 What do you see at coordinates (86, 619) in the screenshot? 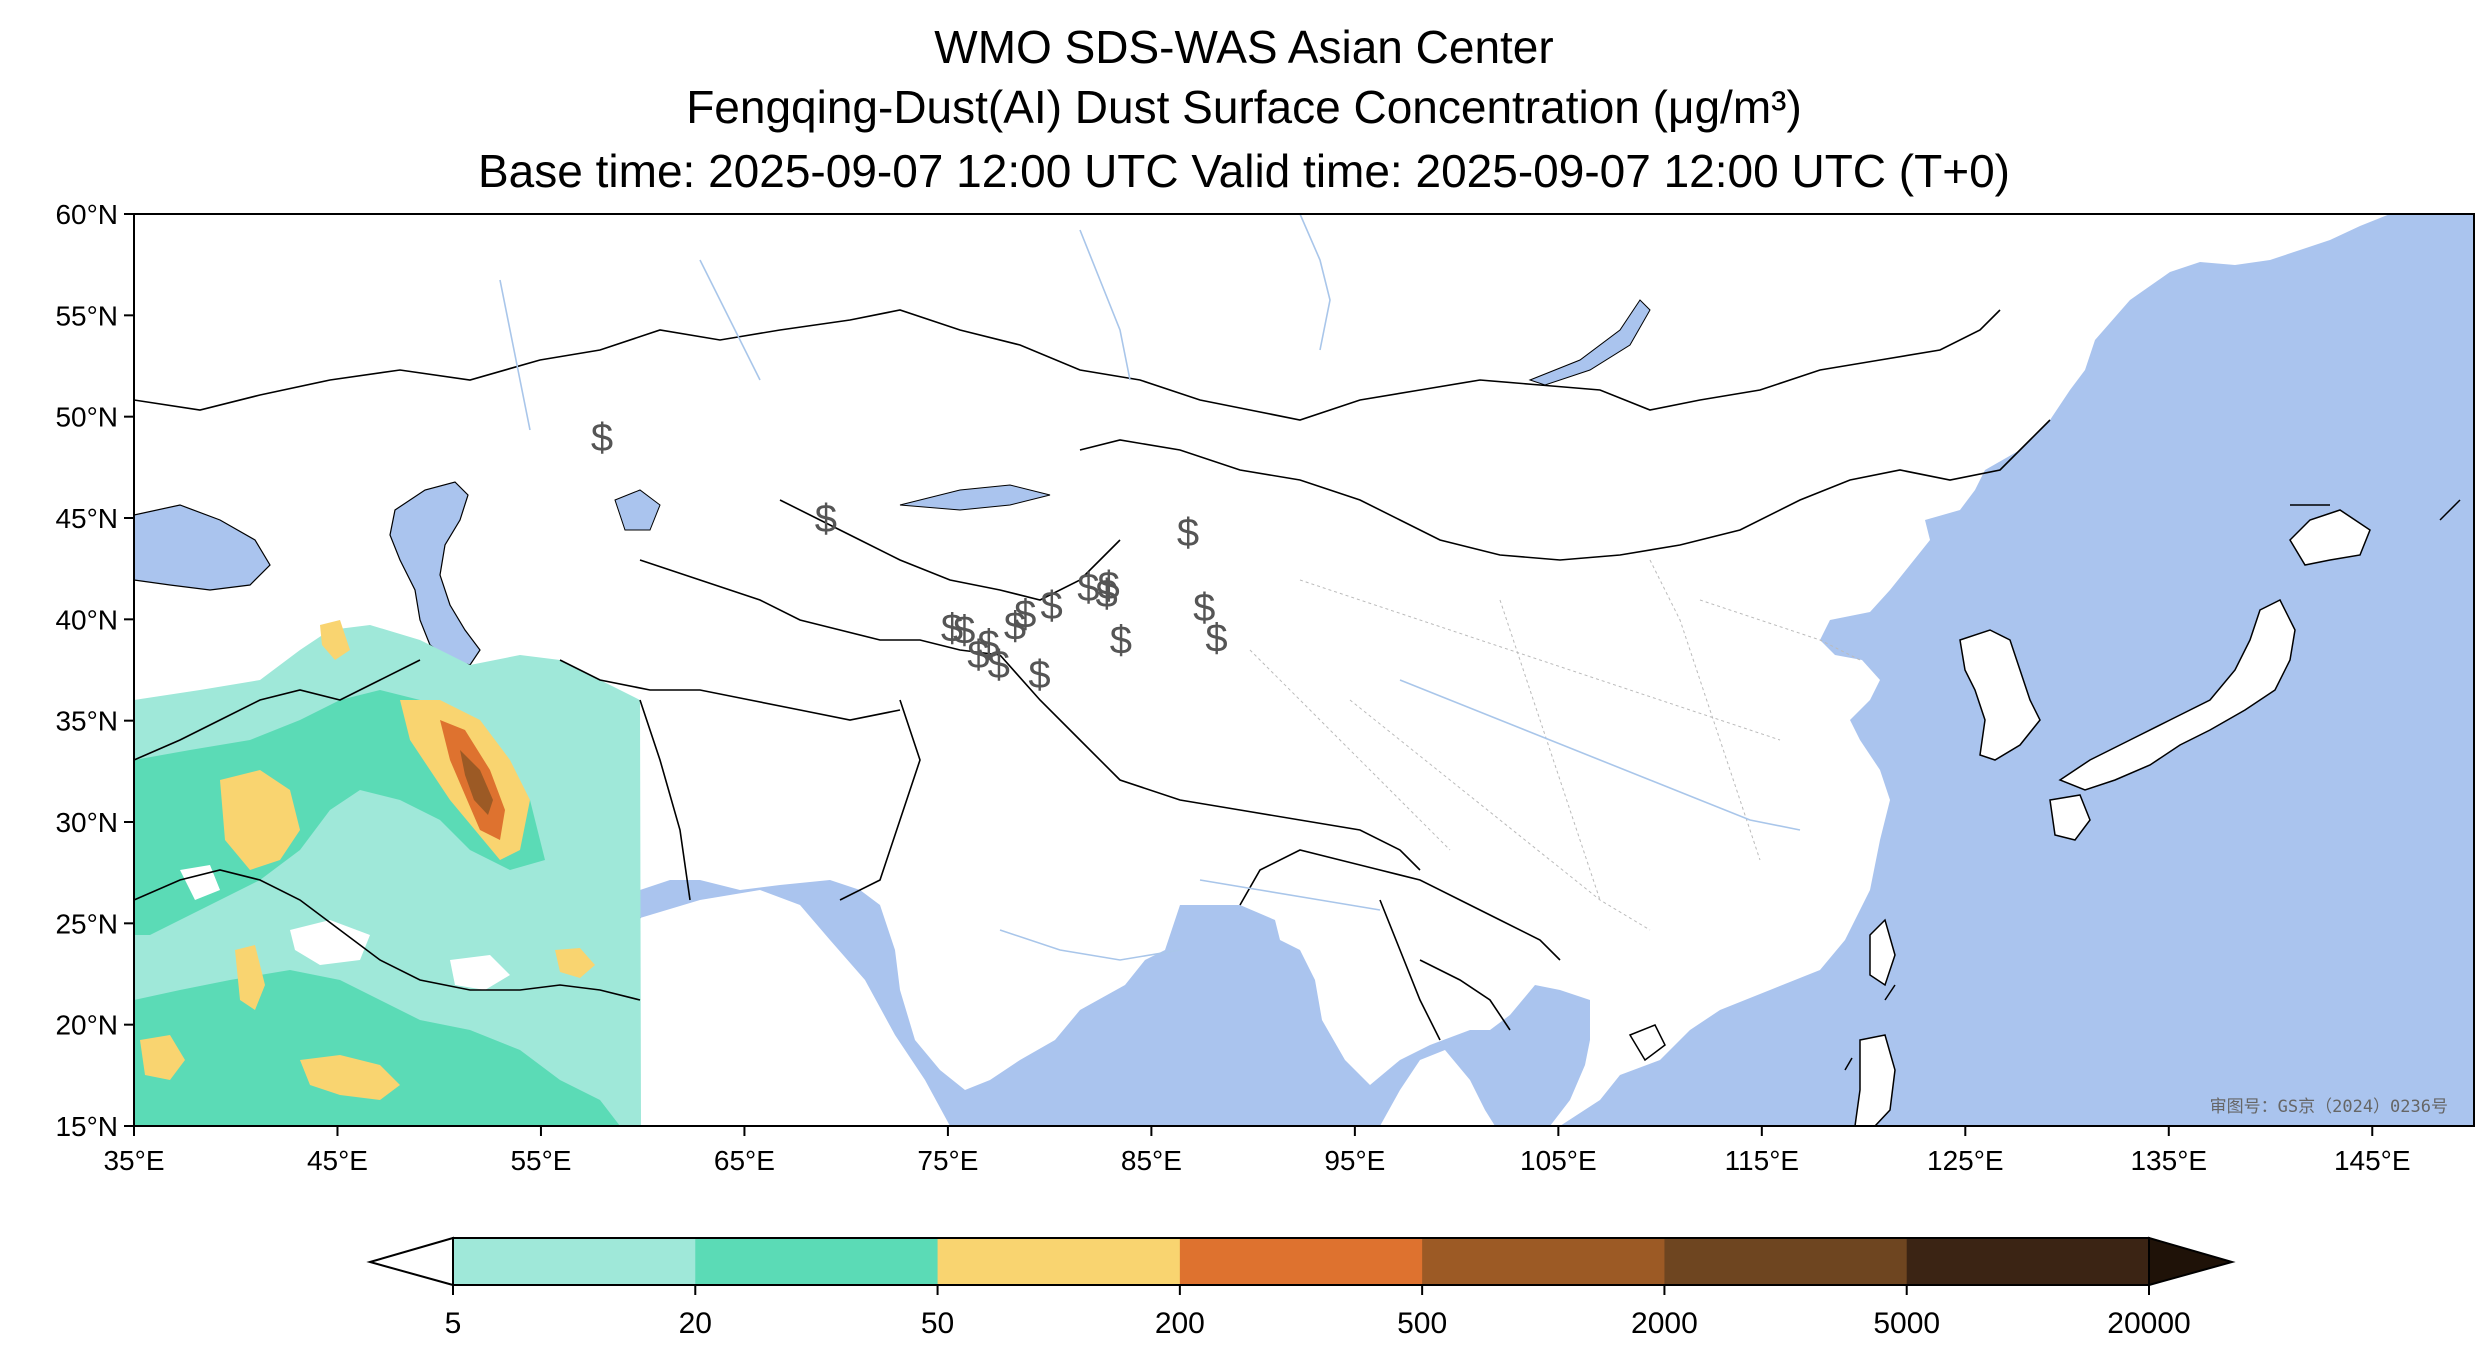
I see `y-tick-label: 40°N` at bounding box center [86, 619].